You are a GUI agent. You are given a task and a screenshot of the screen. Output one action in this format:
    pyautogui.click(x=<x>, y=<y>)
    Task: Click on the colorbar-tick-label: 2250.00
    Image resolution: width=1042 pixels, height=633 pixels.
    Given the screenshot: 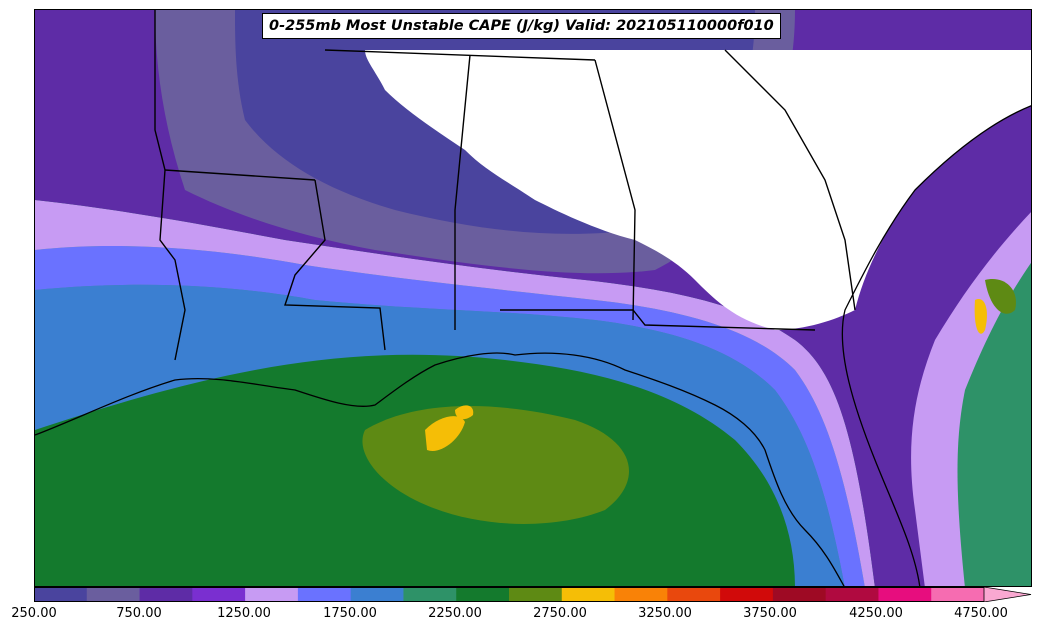 What is the action you would take?
    pyautogui.click(x=455, y=613)
    